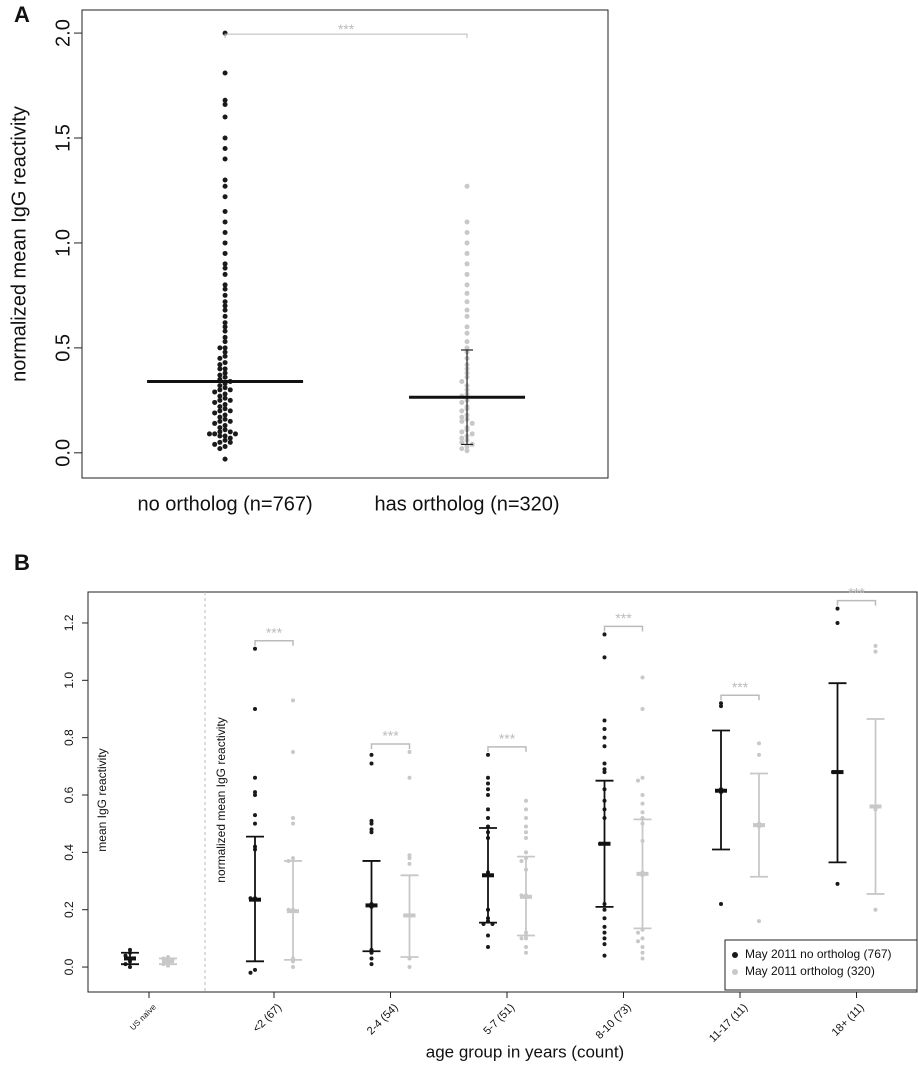 The image size is (918, 1065). What do you see at coordinates (614, 1022) in the screenshot?
I see `x-tick-label: 8-10 (73)` at bounding box center [614, 1022].